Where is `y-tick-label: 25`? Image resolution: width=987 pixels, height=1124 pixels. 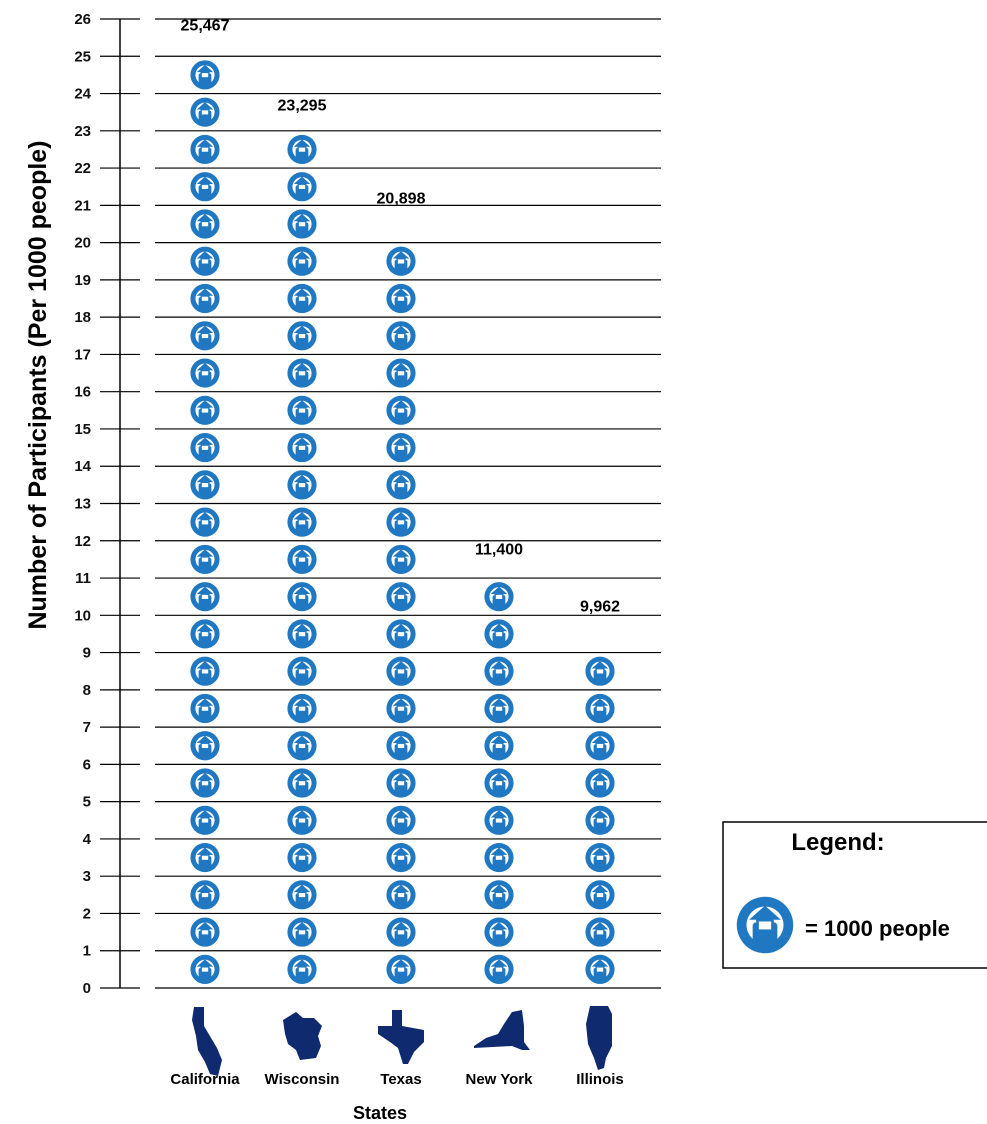
y-tick-label: 25 is located at coordinates (82, 56).